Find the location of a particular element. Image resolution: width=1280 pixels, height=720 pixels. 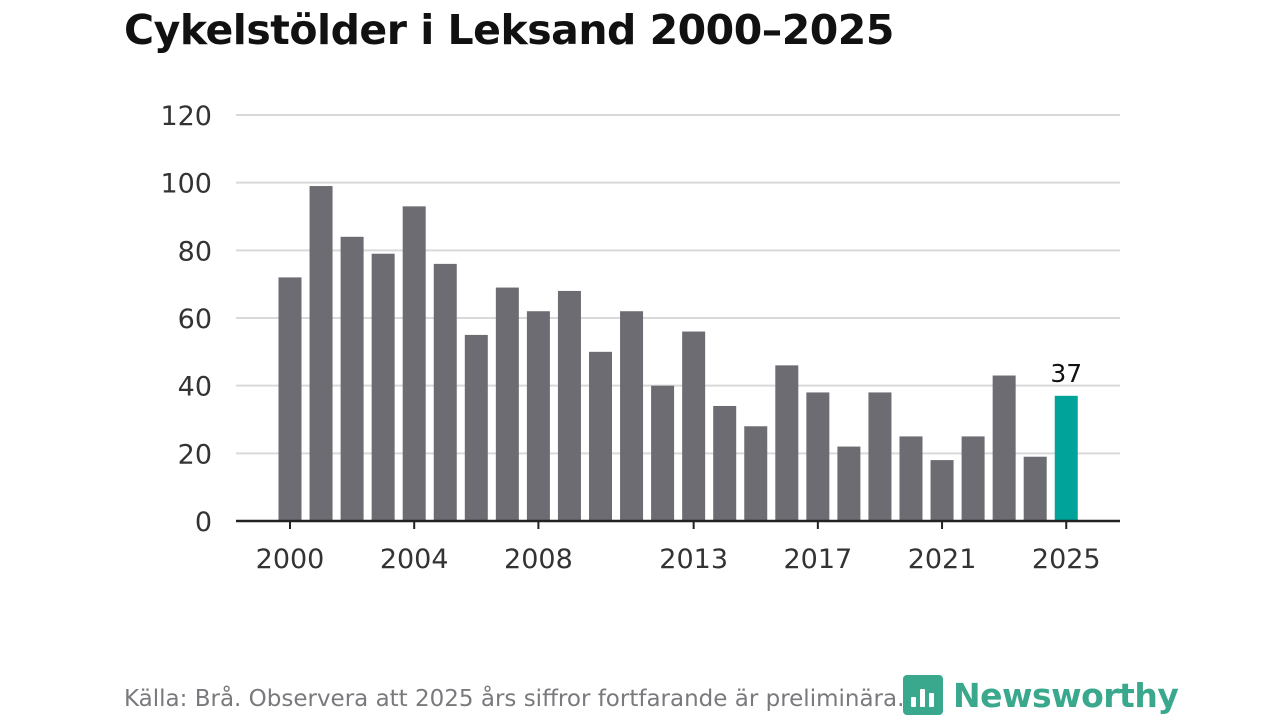

data-label: 37 is located at coordinates (1066, 373).